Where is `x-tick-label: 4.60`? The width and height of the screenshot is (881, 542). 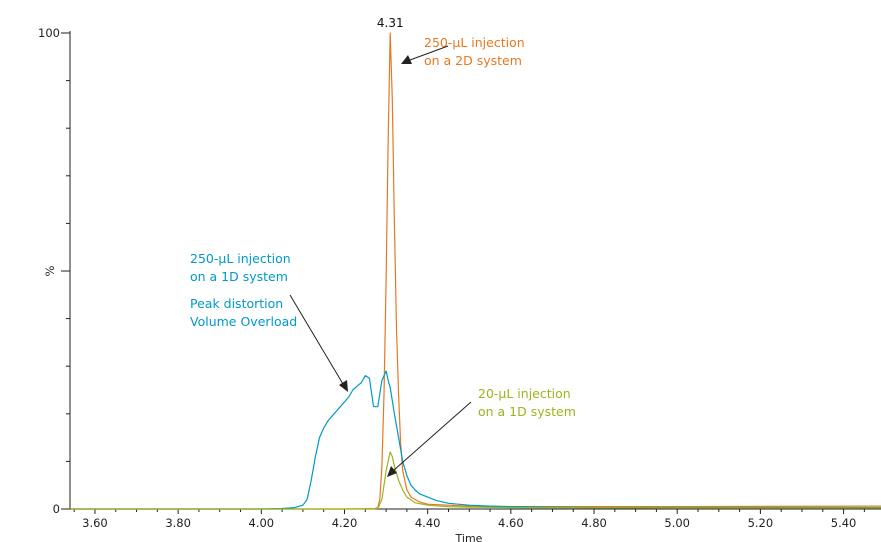 x-tick-label: 4.60 is located at coordinates (511, 523).